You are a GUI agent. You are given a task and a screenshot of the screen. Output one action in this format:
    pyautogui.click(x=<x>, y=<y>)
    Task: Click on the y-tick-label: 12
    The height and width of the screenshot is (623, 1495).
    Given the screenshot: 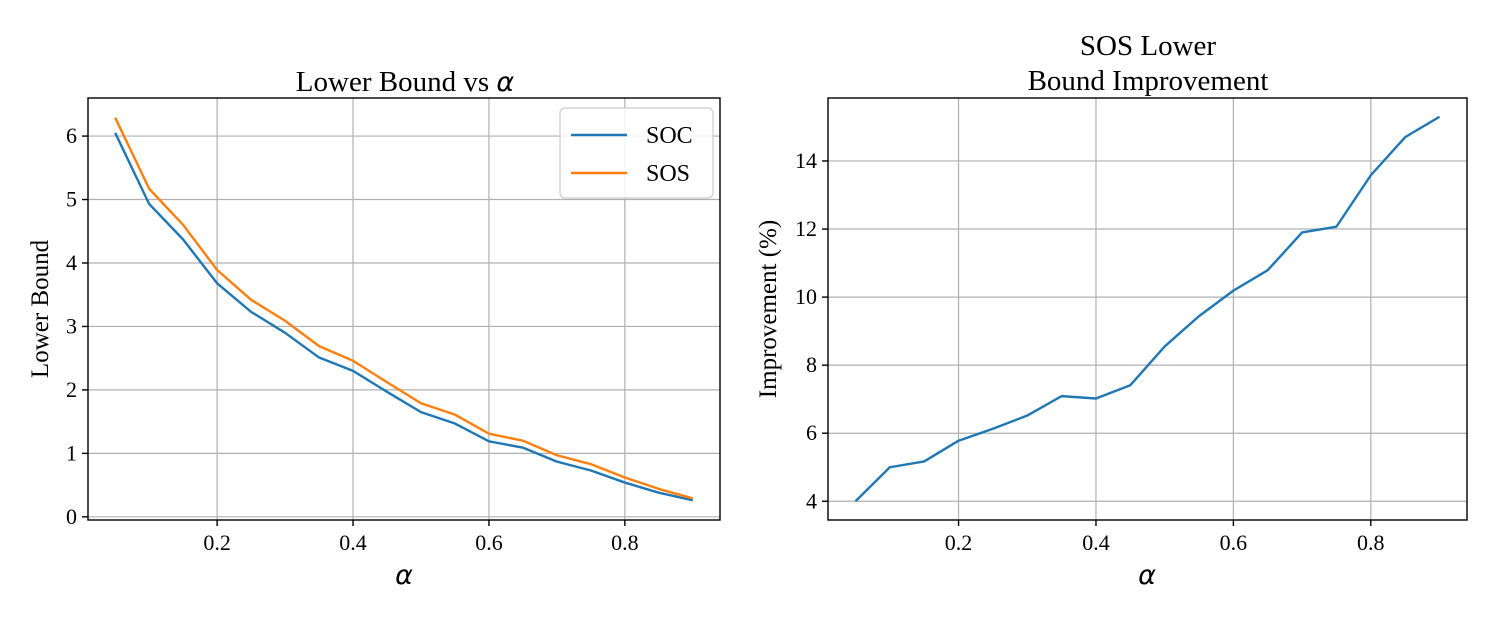 What is the action you would take?
    pyautogui.click(x=806, y=228)
    